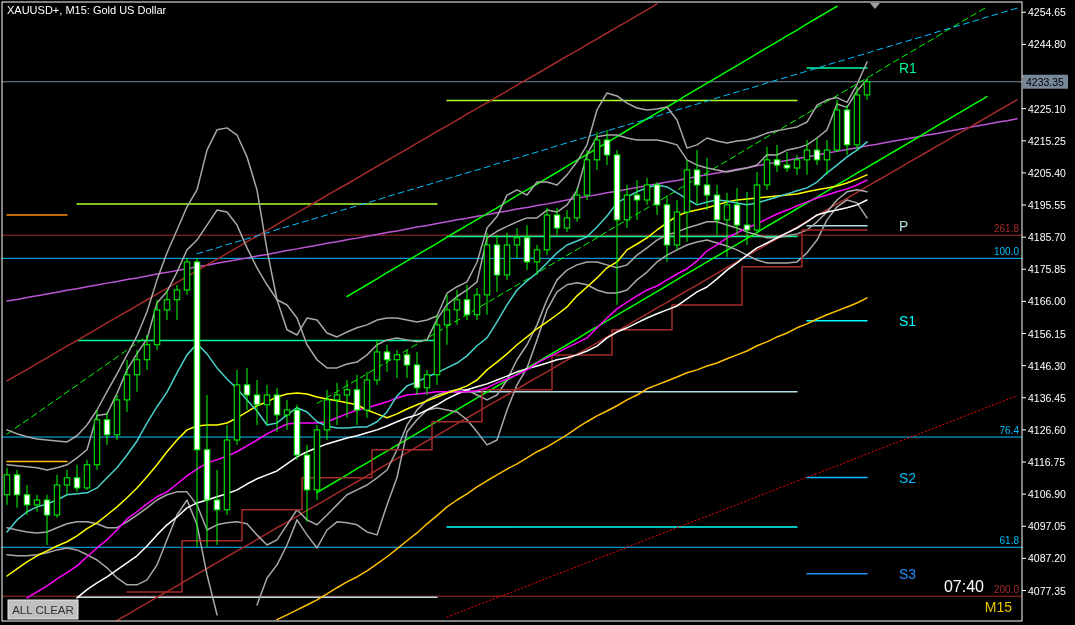 This screenshot has height=625, width=1075. What do you see at coordinates (87, 10) in the screenshot?
I see `chart-title: XAUUSD+, M15: Gold US Dollar` at bounding box center [87, 10].